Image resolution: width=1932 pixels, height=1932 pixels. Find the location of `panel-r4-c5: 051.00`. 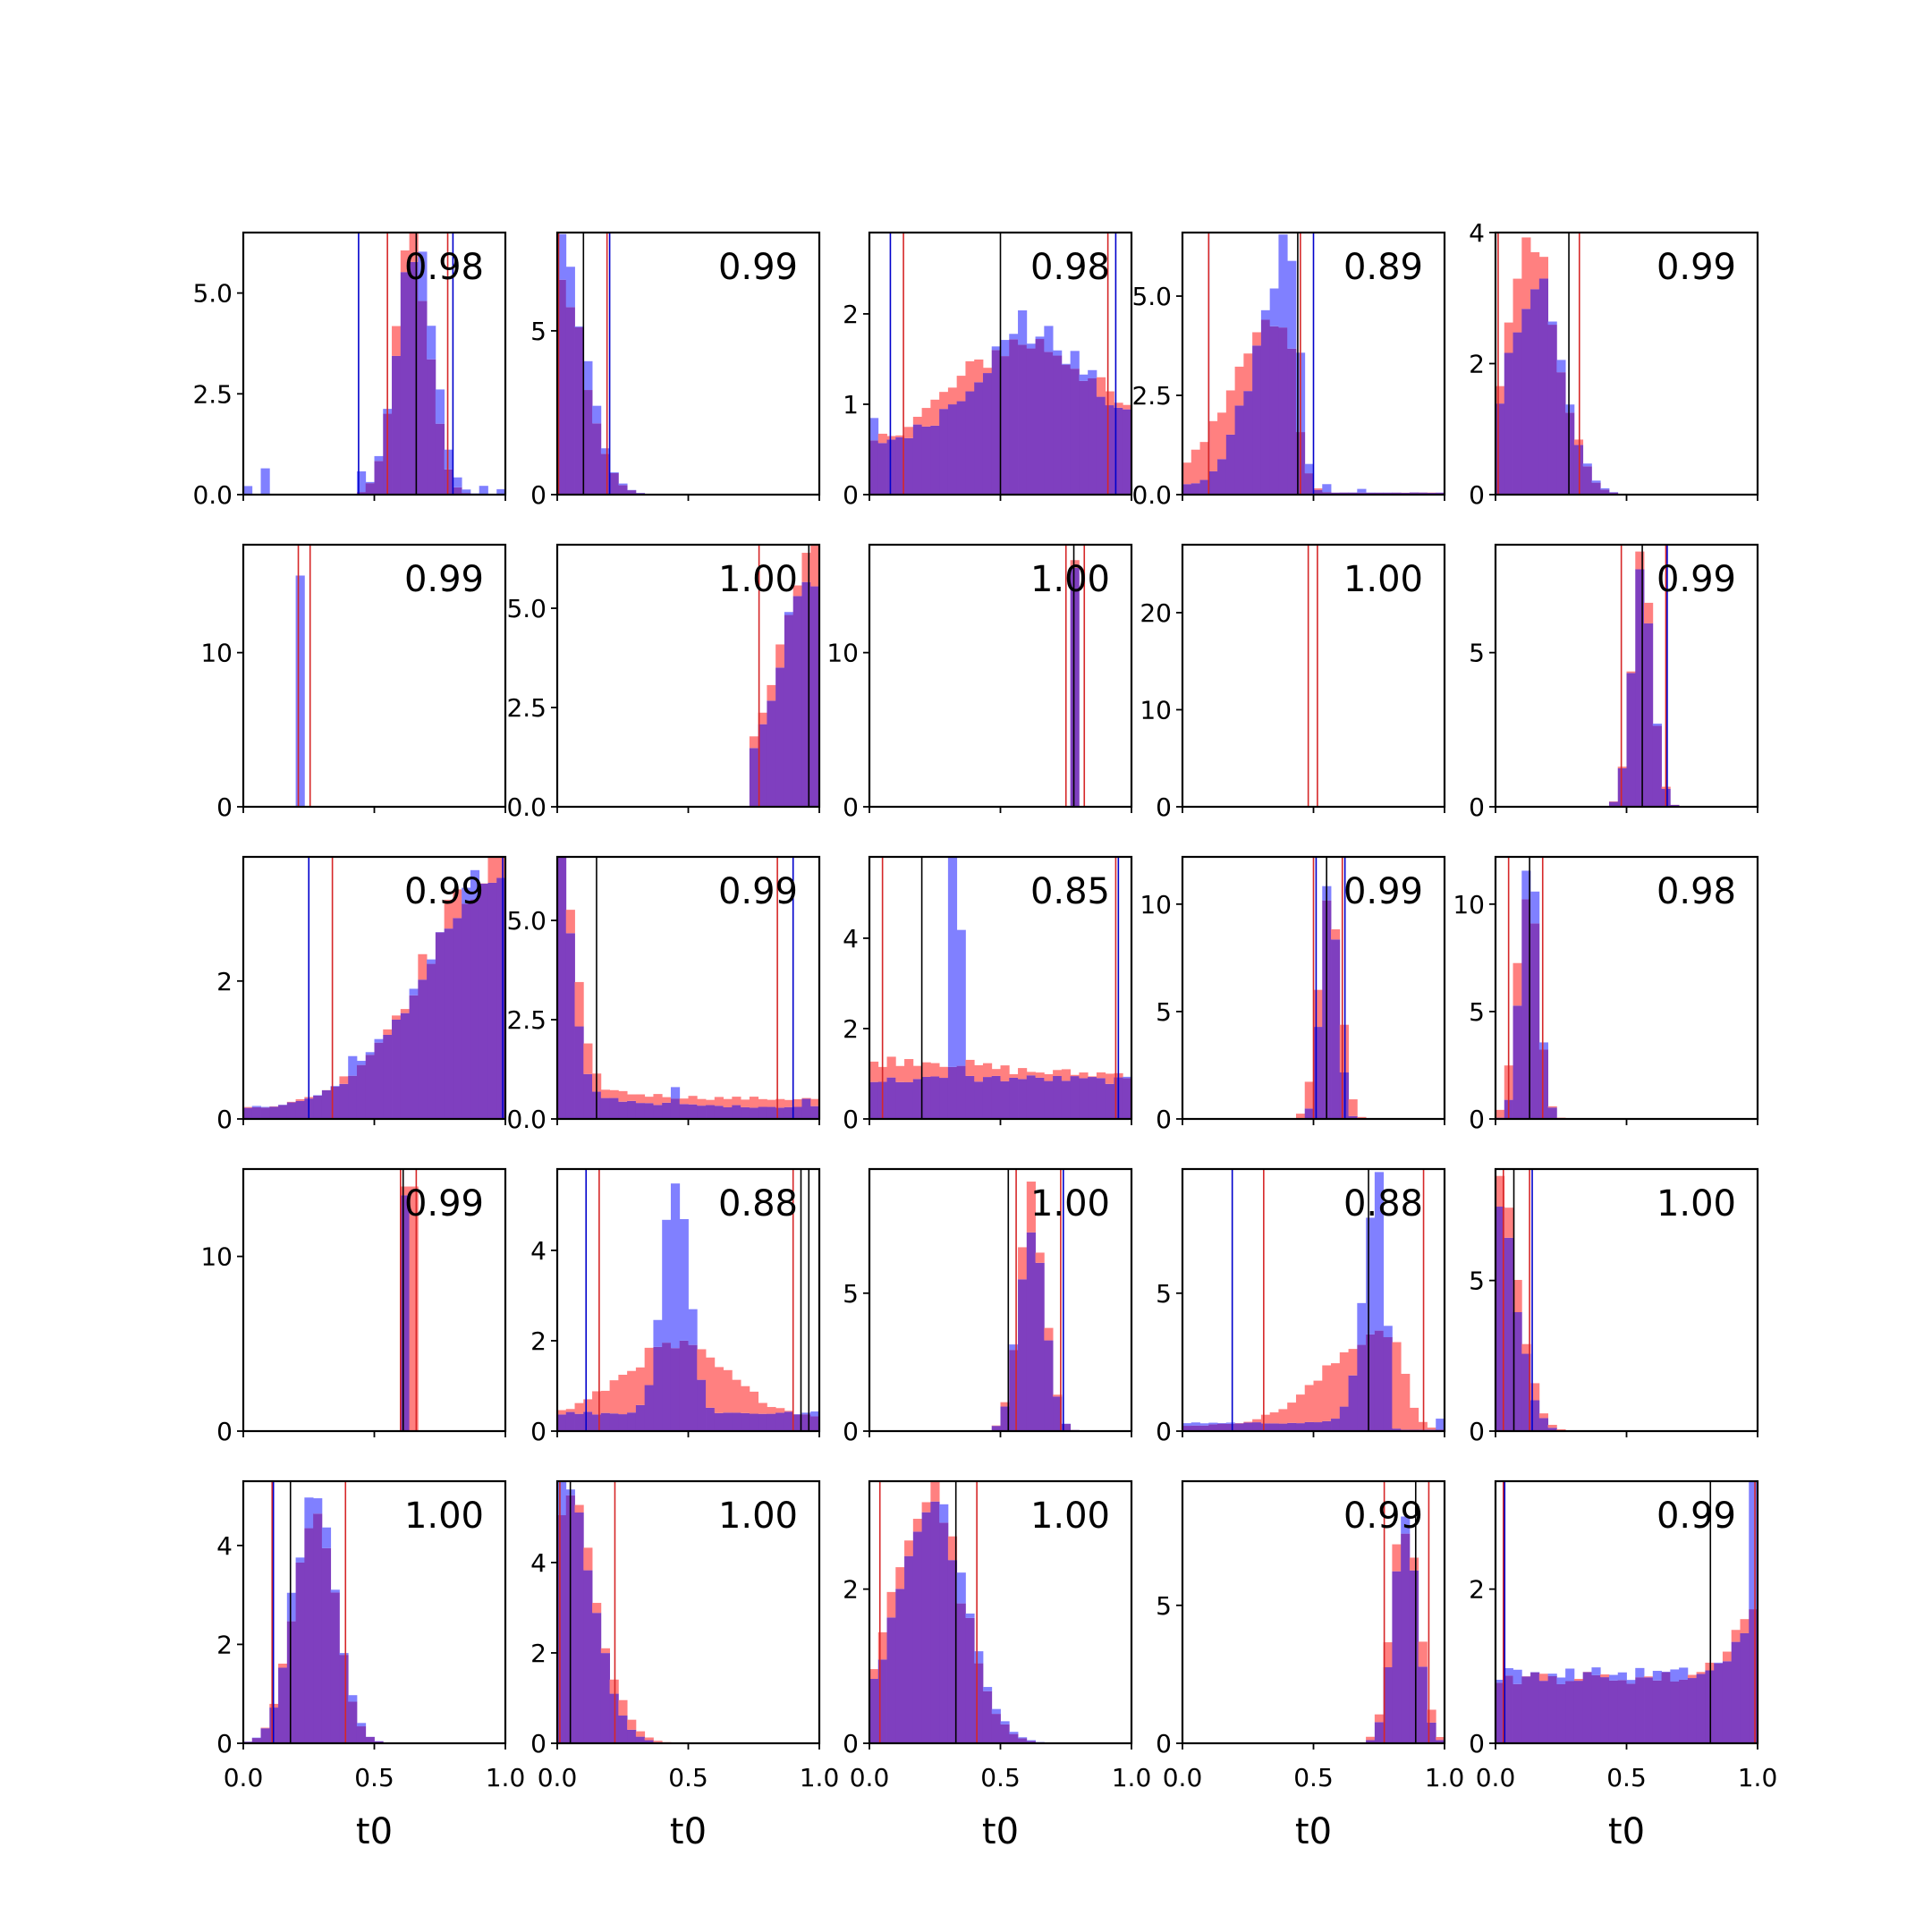

panel-r4-c5: 051.00 is located at coordinates (1614, 1306).